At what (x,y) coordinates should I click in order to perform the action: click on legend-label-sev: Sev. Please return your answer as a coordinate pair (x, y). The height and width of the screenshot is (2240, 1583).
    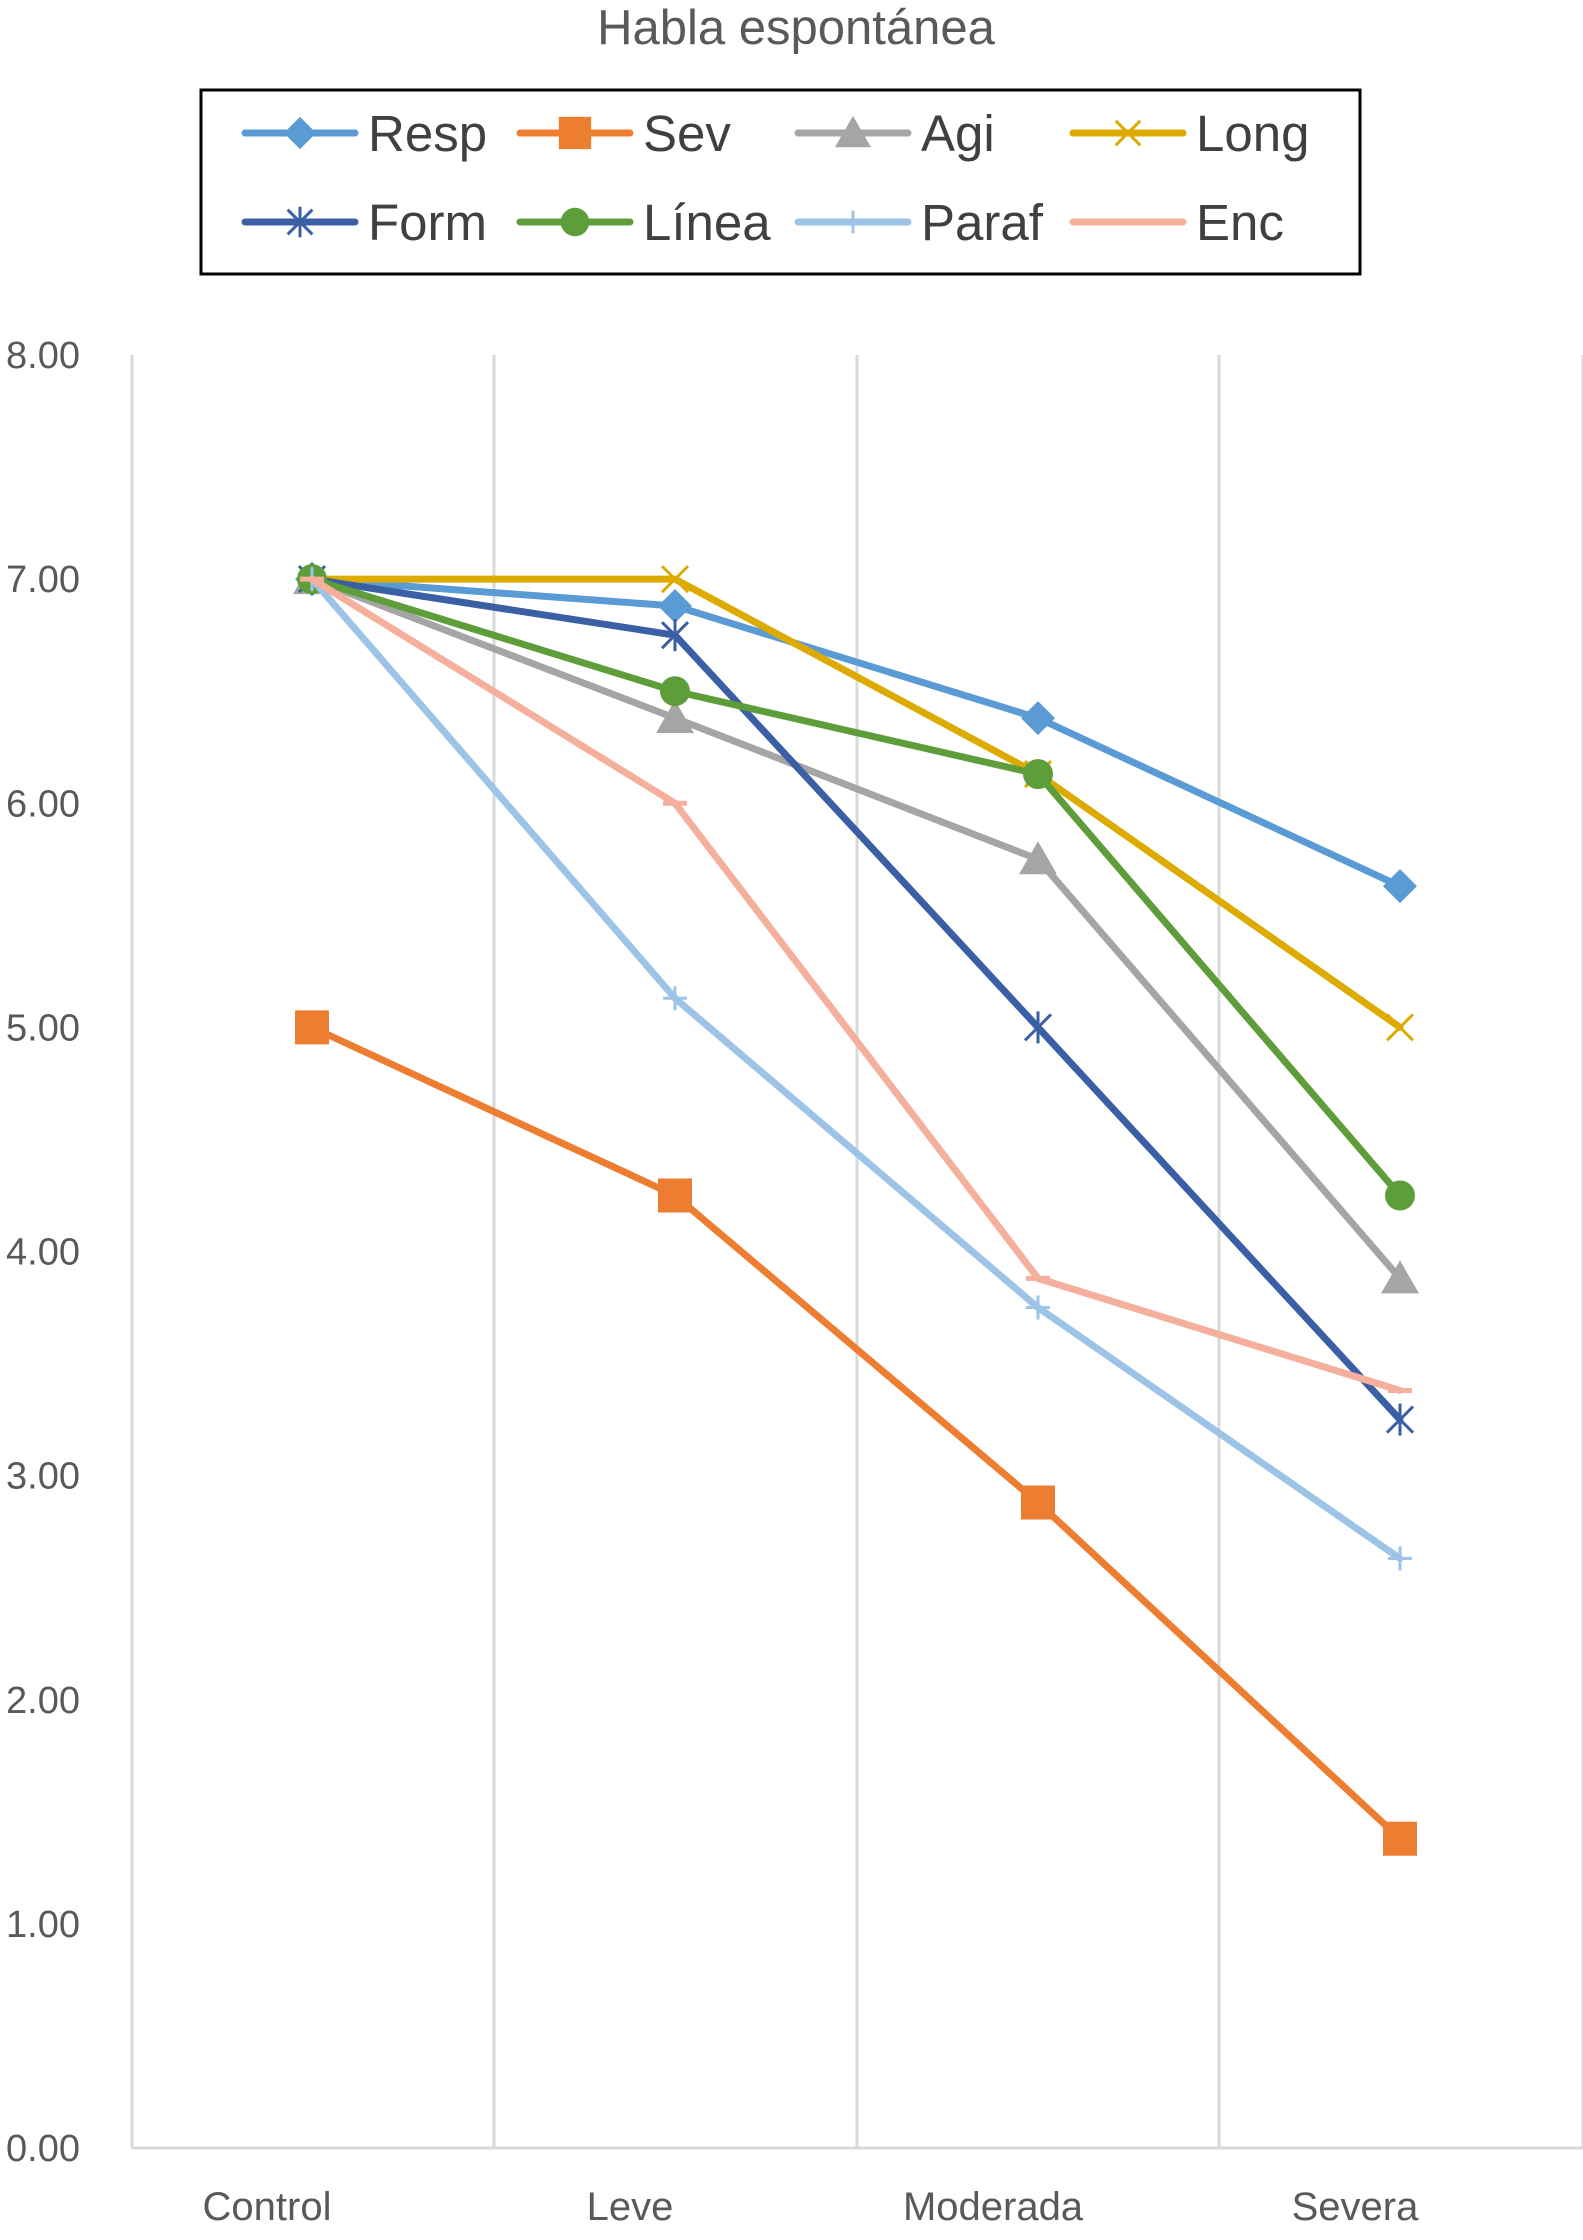
    Looking at the image, I should click on (687, 133).